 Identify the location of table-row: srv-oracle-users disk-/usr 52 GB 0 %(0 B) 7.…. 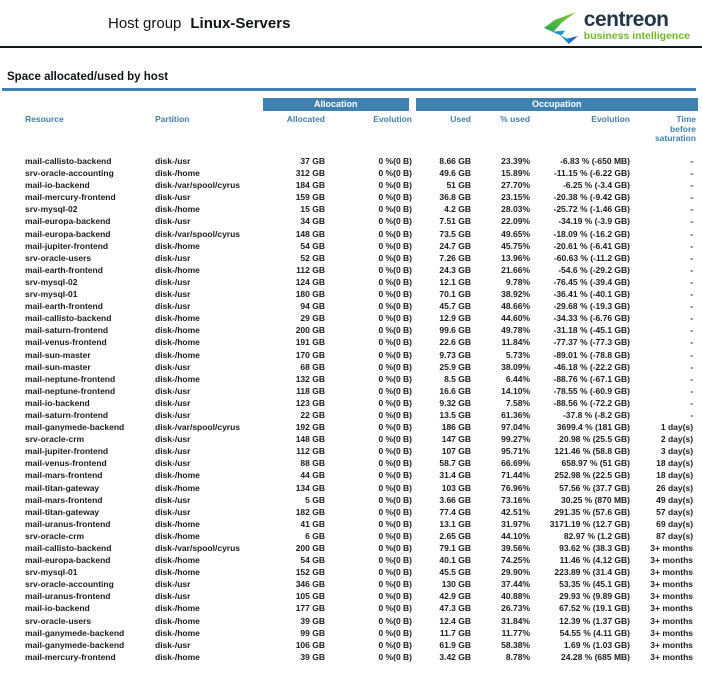
(353, 258).